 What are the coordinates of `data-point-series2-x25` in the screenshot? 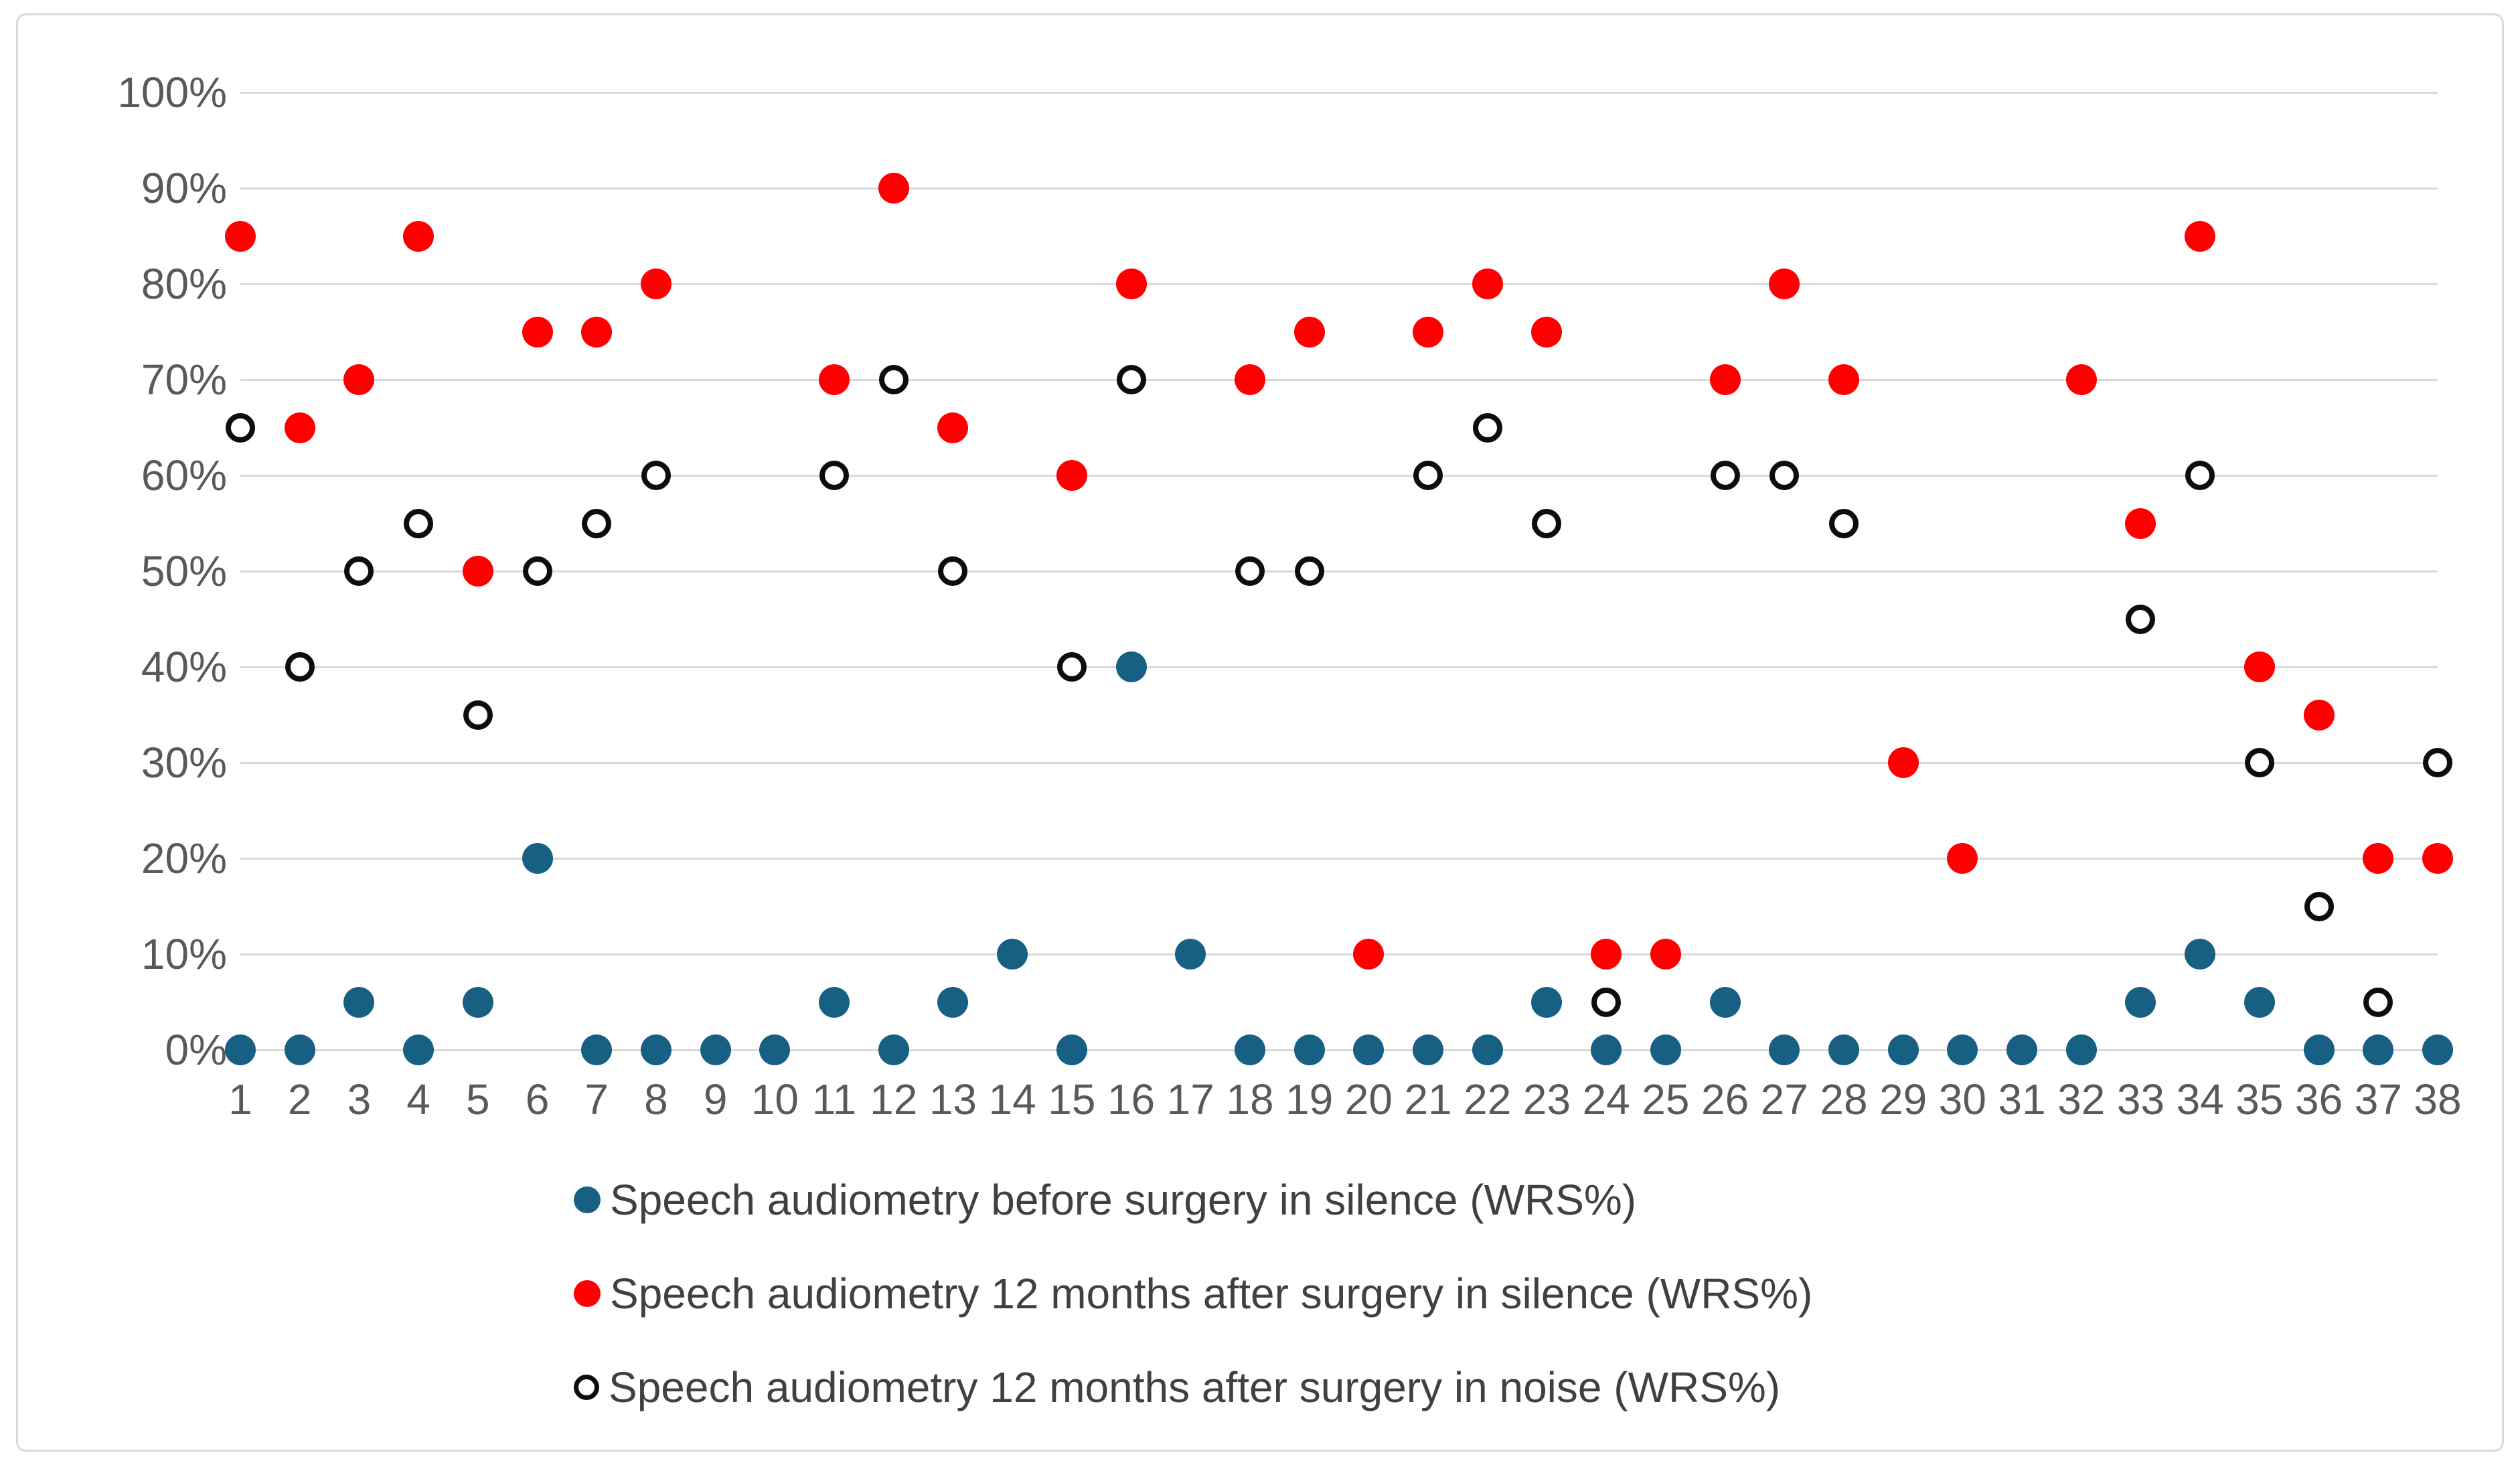 It's located at (1666, 955).